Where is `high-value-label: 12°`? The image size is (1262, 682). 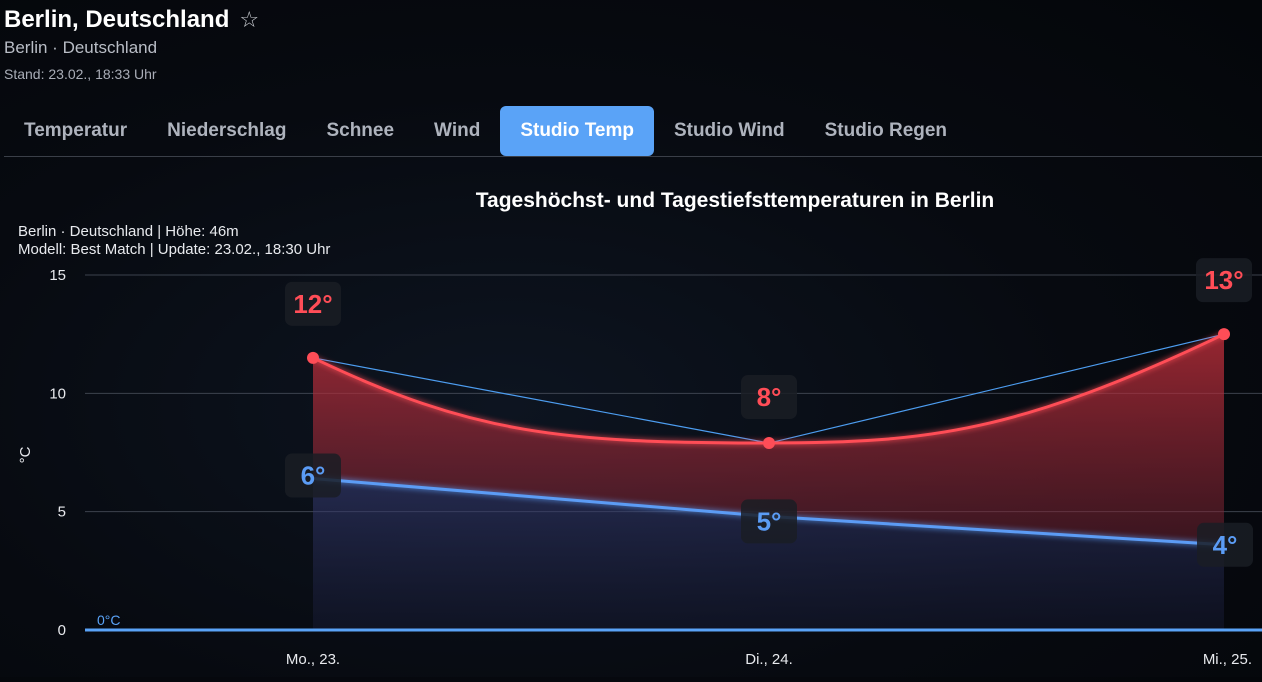
high-value-label: 12° is located at coordinates (313, 303).